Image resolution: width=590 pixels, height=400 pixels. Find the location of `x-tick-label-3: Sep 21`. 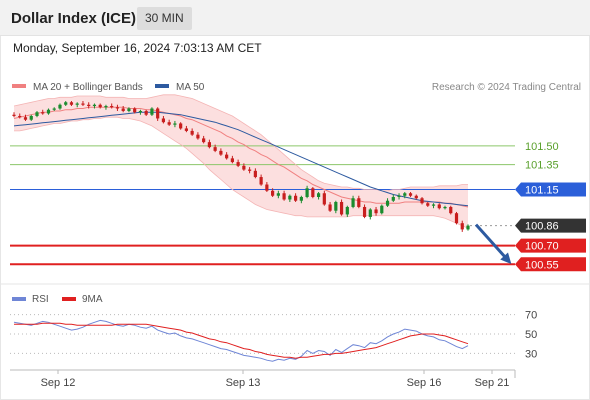

x-tick-label-3: Sep 21 is located at coordinates (492, 383).